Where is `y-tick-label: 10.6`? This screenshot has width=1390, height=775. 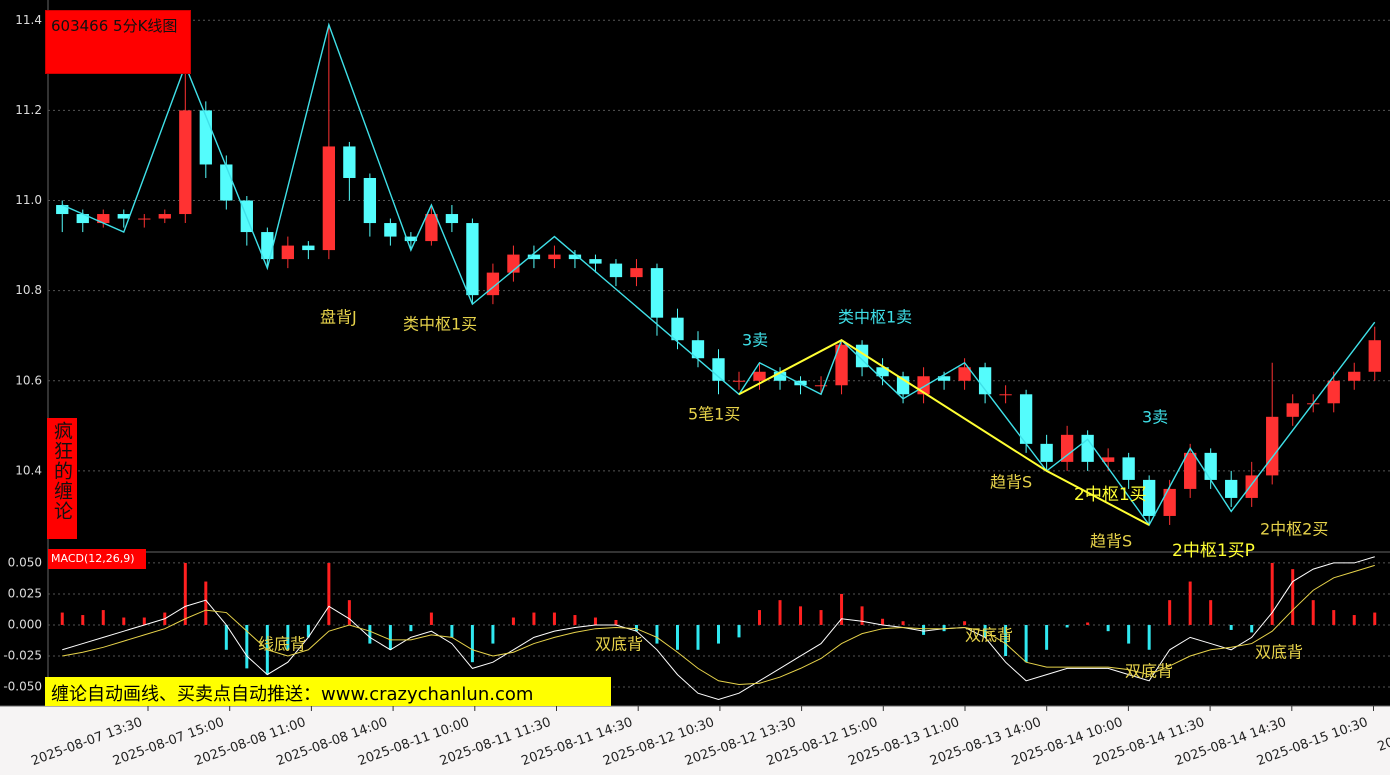
y-tick-label: 10.6 is located at coordinates (28, 380).